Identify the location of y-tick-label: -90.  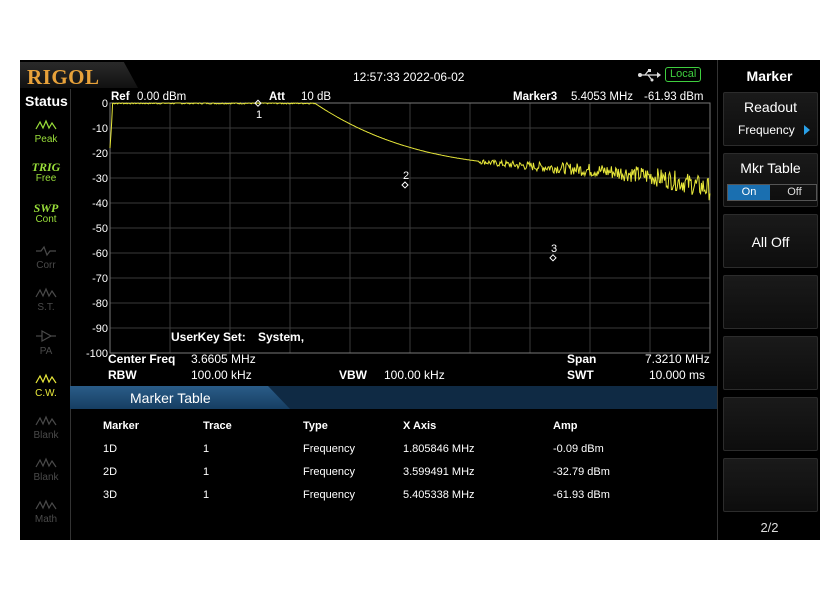
(100, 329).